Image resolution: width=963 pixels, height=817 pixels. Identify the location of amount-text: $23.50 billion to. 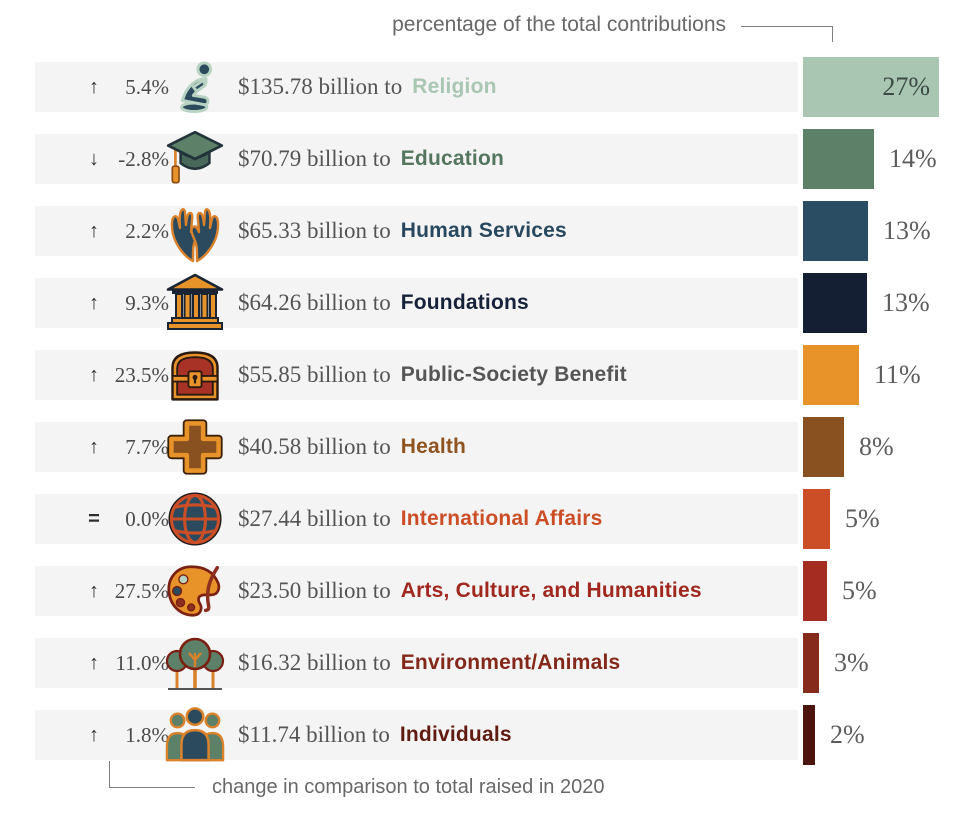
(314, 590).